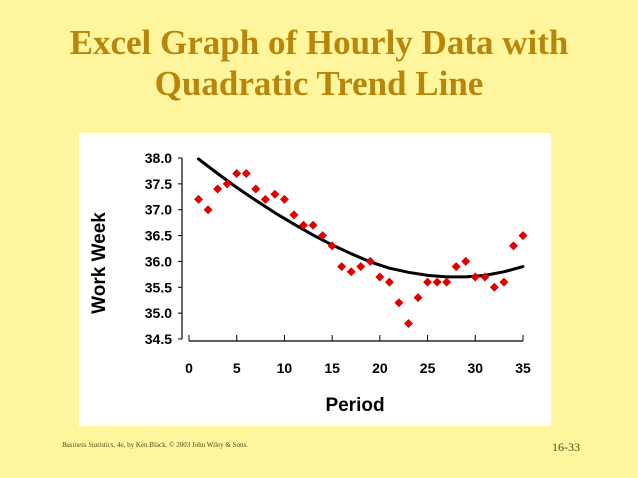 This screenshot has height=478, width=638. Describe the element at coordinates (380, 368) in the screenshot. I see `x-tick-label: 20` at that location.